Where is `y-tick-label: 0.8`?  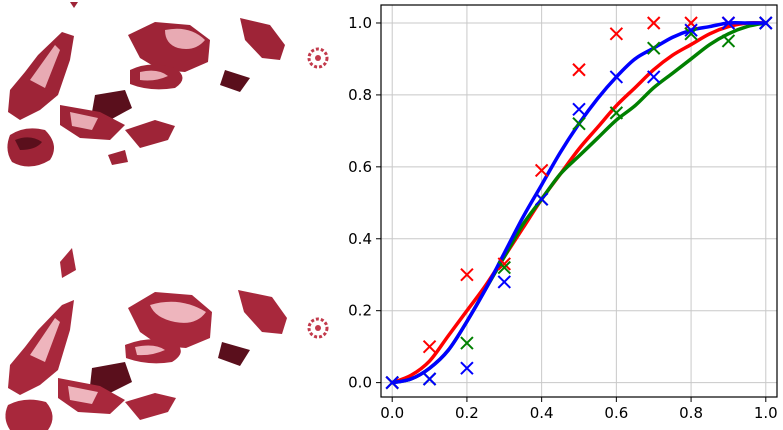 y-tick-label: 0.8 is located at coordinates (360, 95).